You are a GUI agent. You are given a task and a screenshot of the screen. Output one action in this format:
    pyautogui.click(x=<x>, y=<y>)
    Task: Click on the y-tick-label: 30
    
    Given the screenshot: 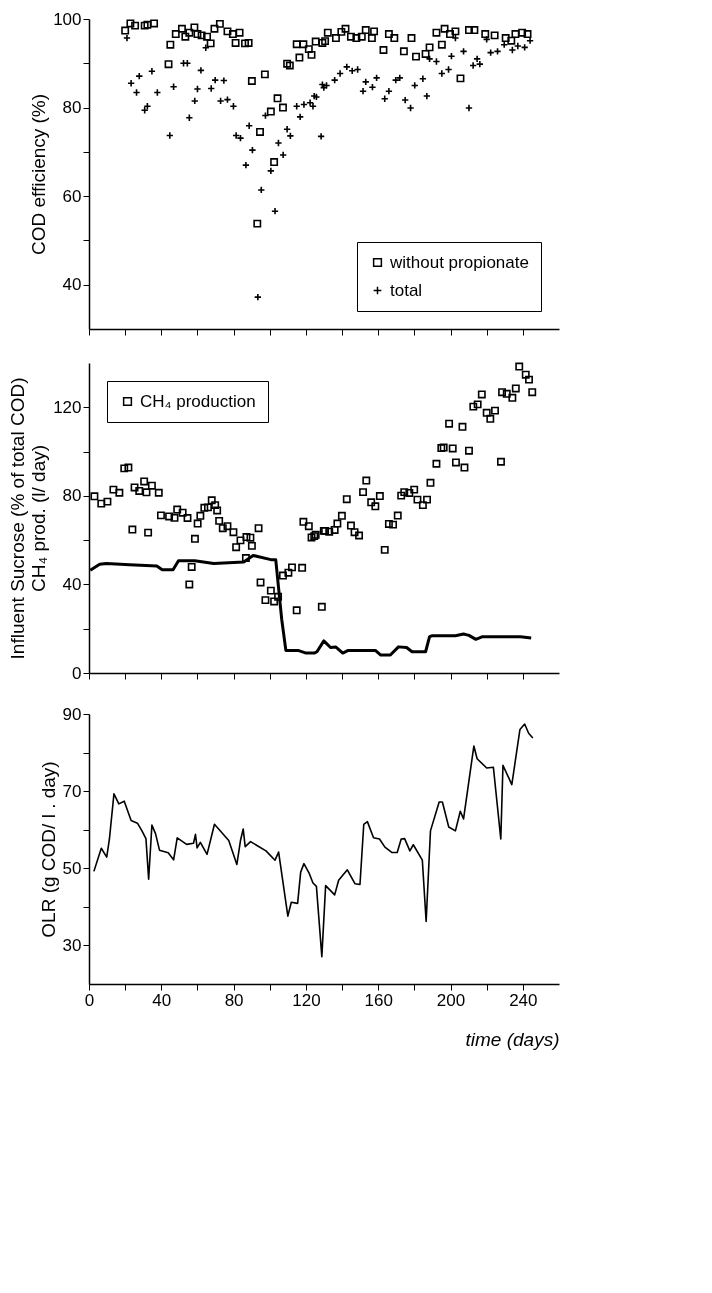 What is the action you would take?
    pyautogui.click(x=72, y=945)
    